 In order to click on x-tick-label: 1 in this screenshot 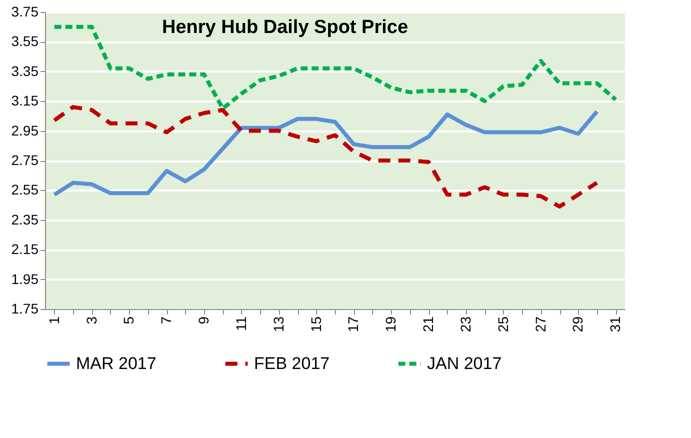, I will do `click(54, 320)`.